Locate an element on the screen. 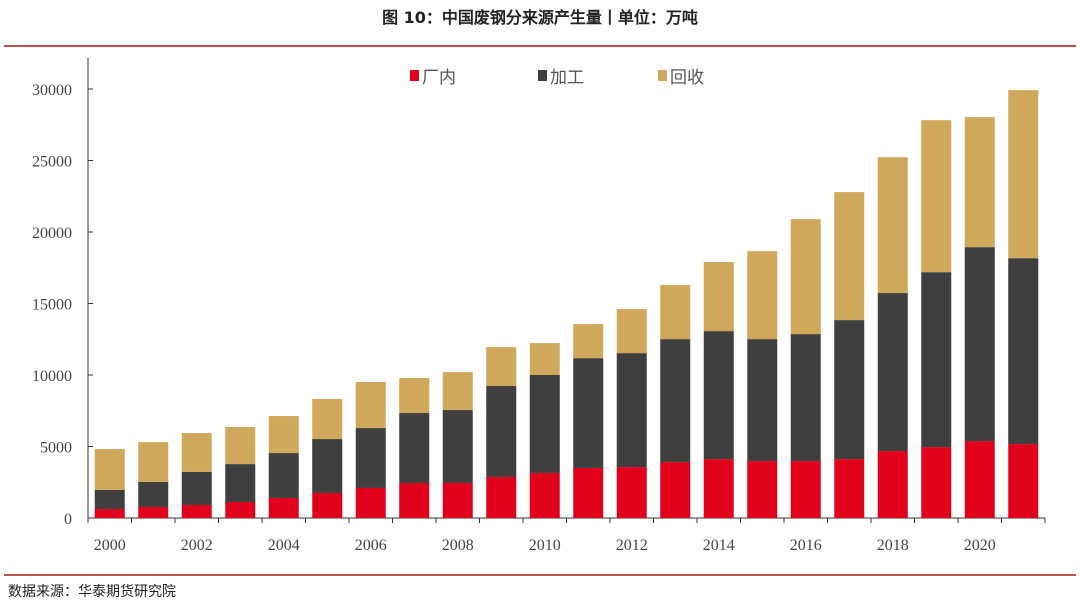 This screenshot has width=1080, height=608. x-tick-label: 2020 is located at coordinates (980, 545).